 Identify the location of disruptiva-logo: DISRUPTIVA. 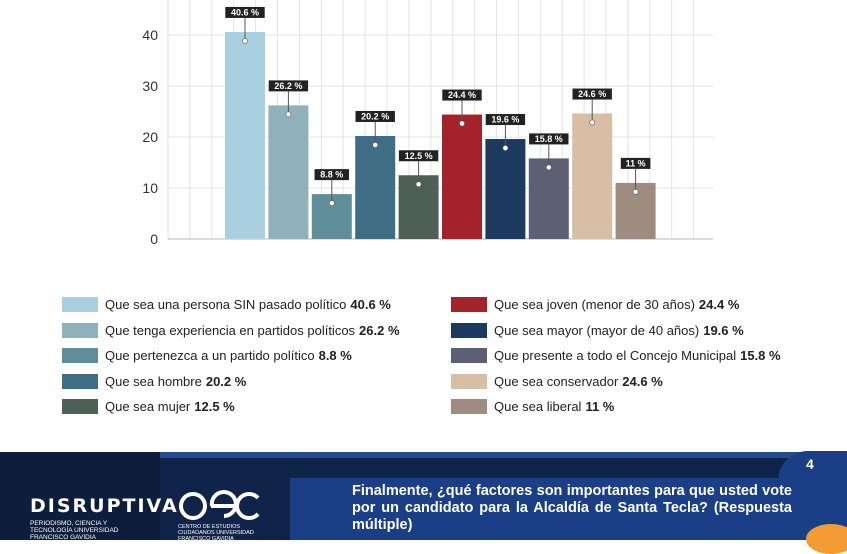
(104, 506).